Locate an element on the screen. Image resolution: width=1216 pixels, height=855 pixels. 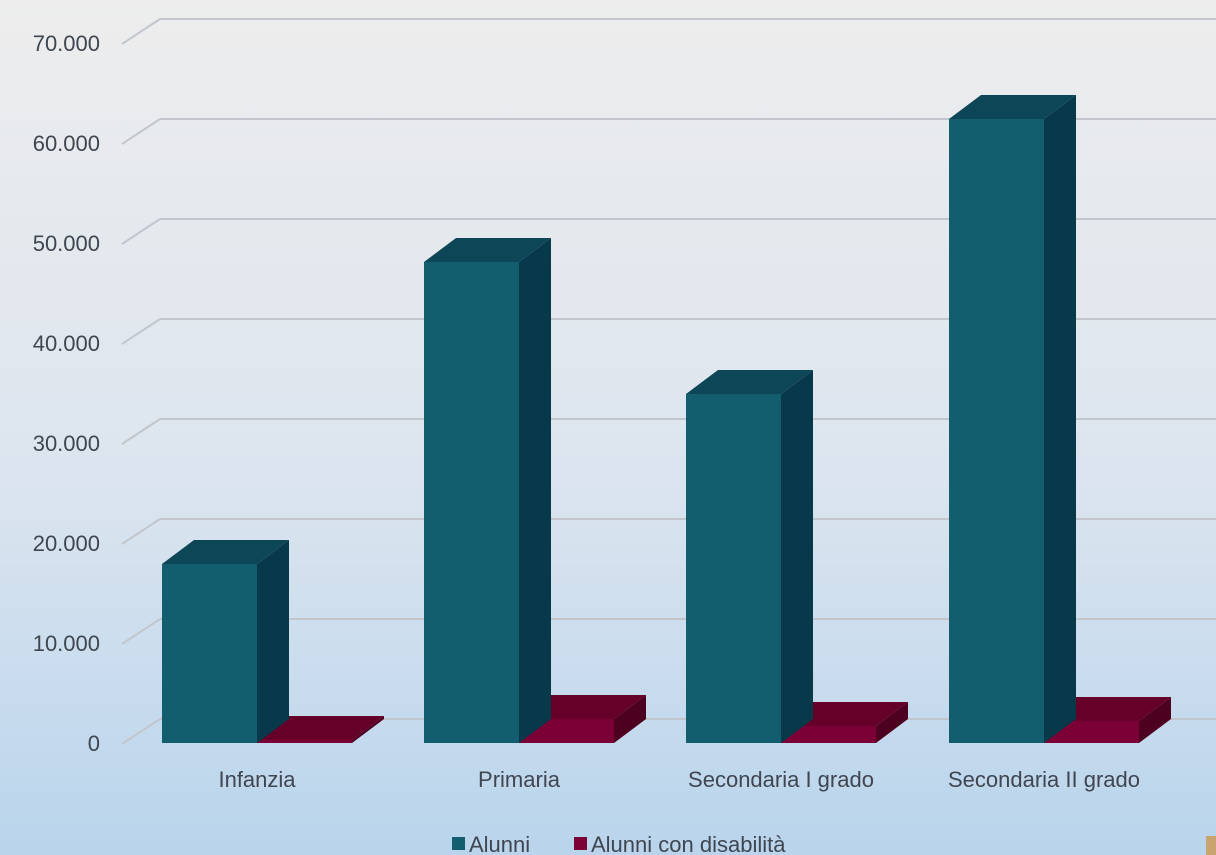
y-tick-label: 30.000 is located at coordinates (66, 443).